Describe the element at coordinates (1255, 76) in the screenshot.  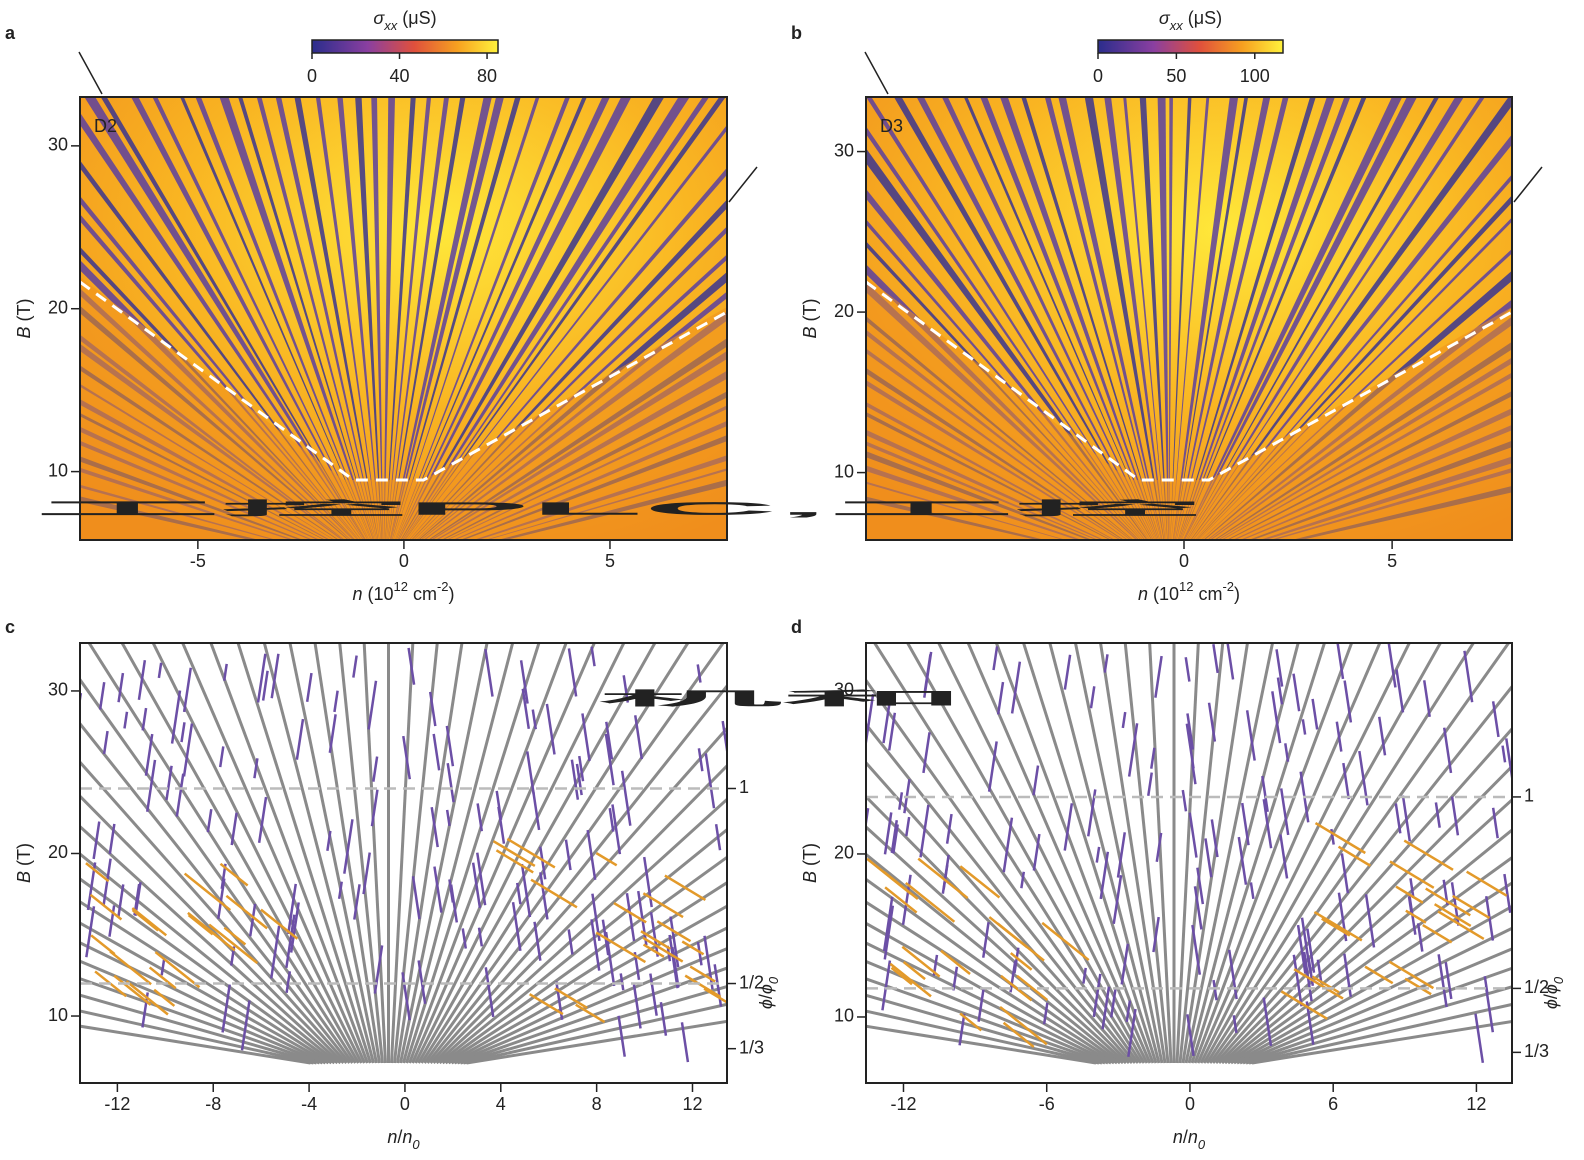
I see `colorbar-tick-label: 100` at that location.